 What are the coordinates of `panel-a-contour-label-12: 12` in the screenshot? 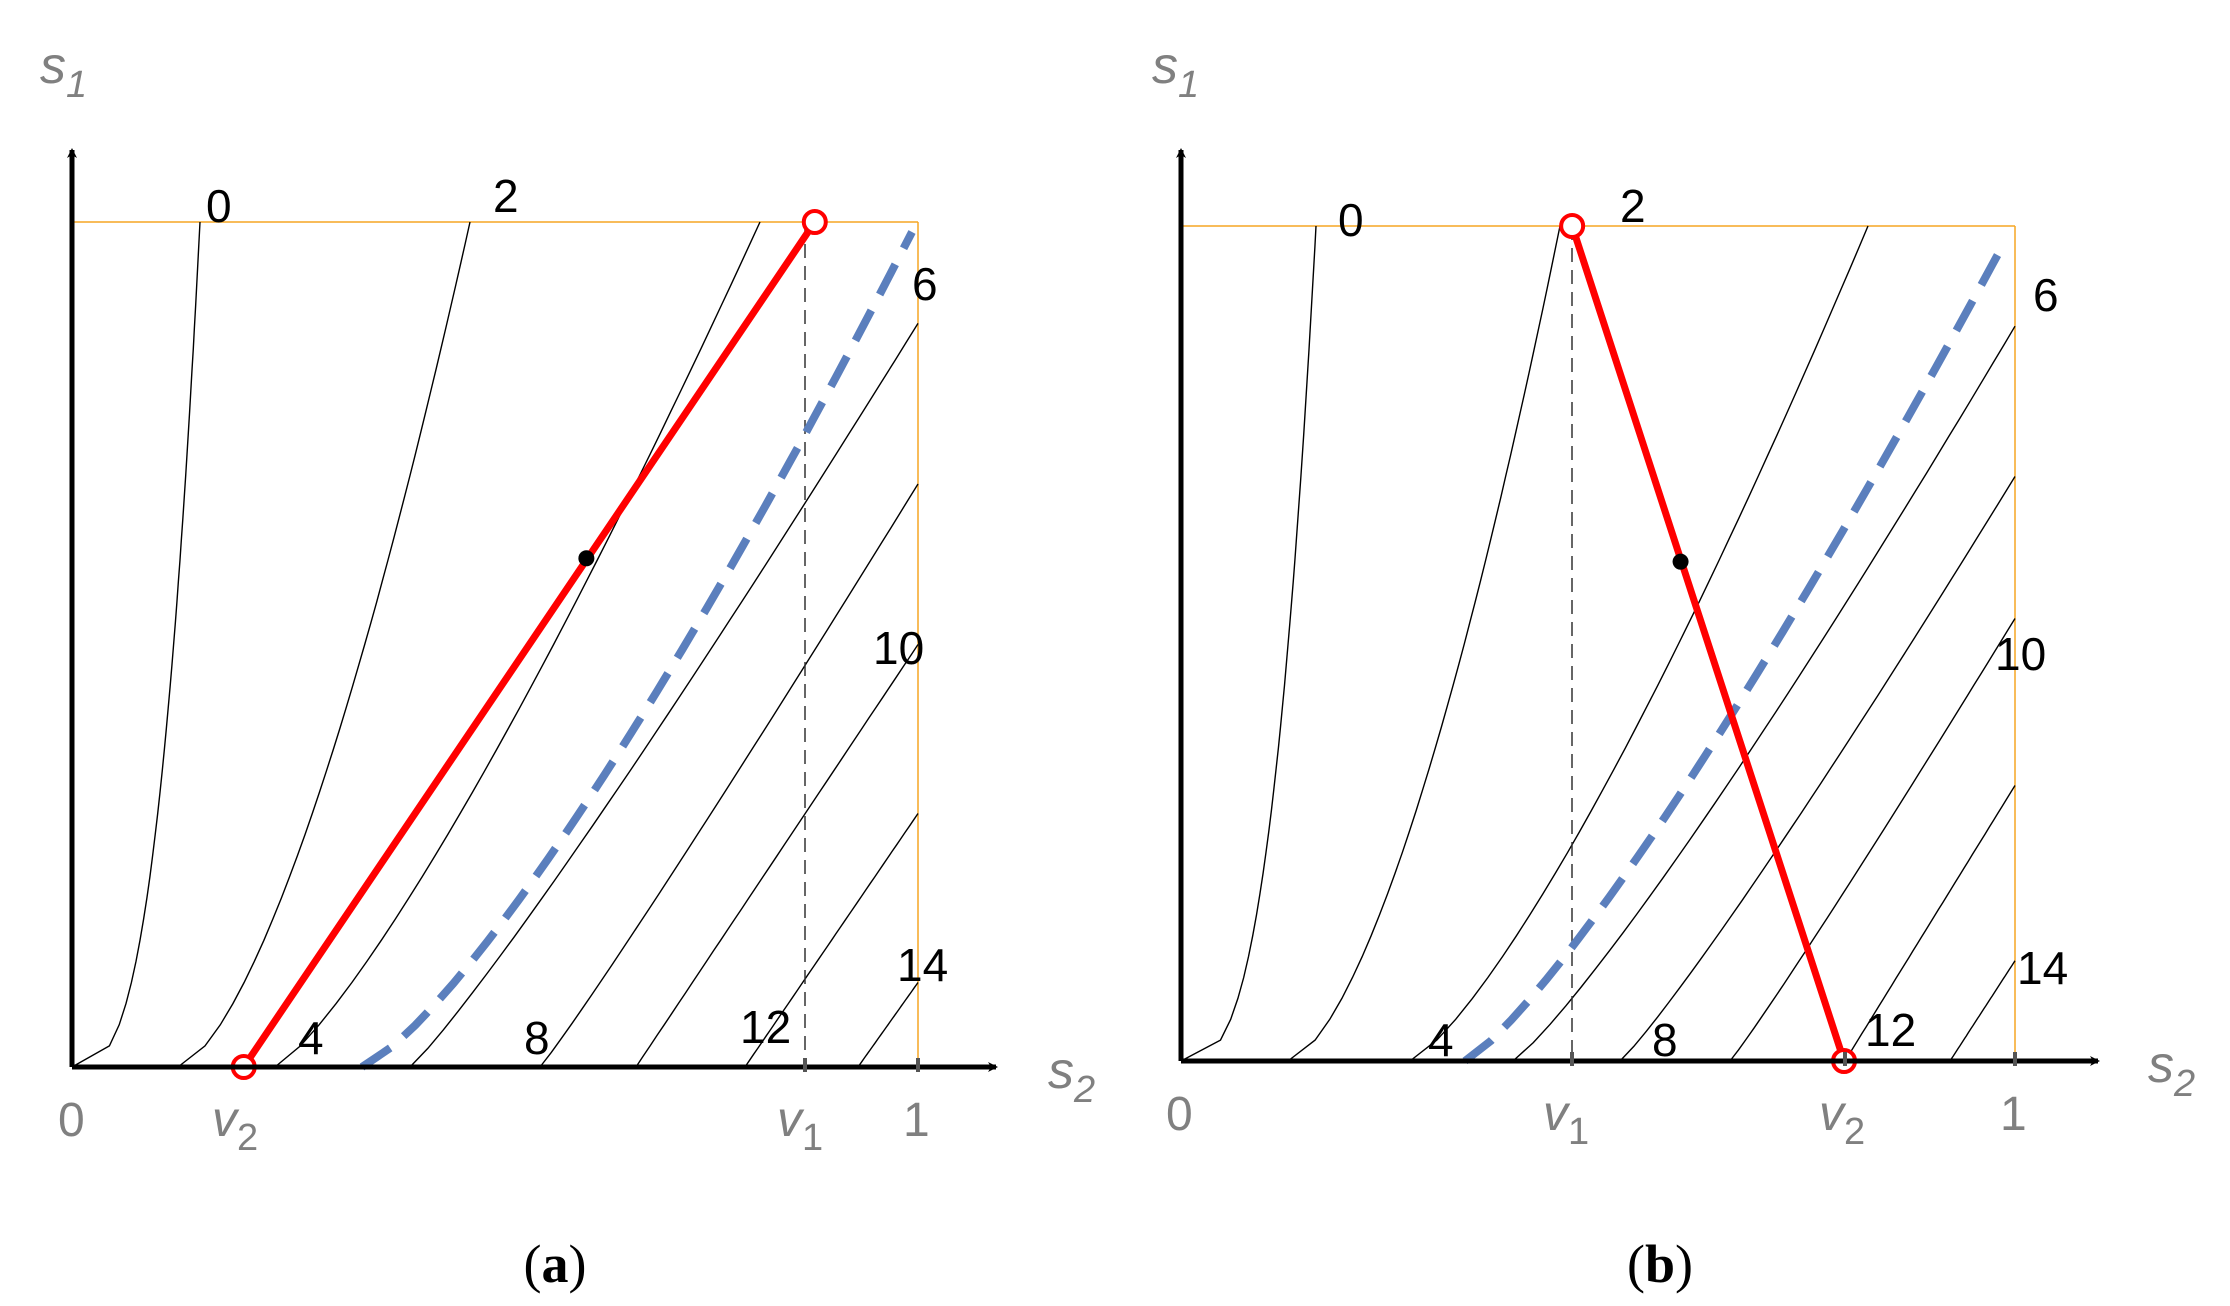 It's located at (765, 1027).